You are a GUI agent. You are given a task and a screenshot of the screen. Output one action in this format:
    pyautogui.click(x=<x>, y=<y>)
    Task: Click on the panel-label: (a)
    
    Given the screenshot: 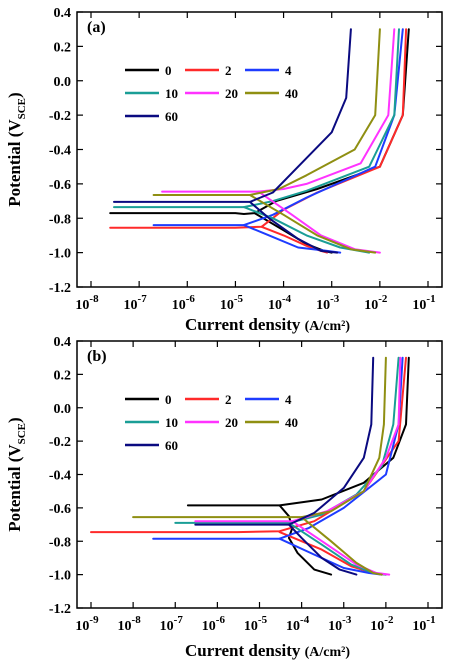 What is the action you would take?
    pyautogui.click(x=96, y=27)
    